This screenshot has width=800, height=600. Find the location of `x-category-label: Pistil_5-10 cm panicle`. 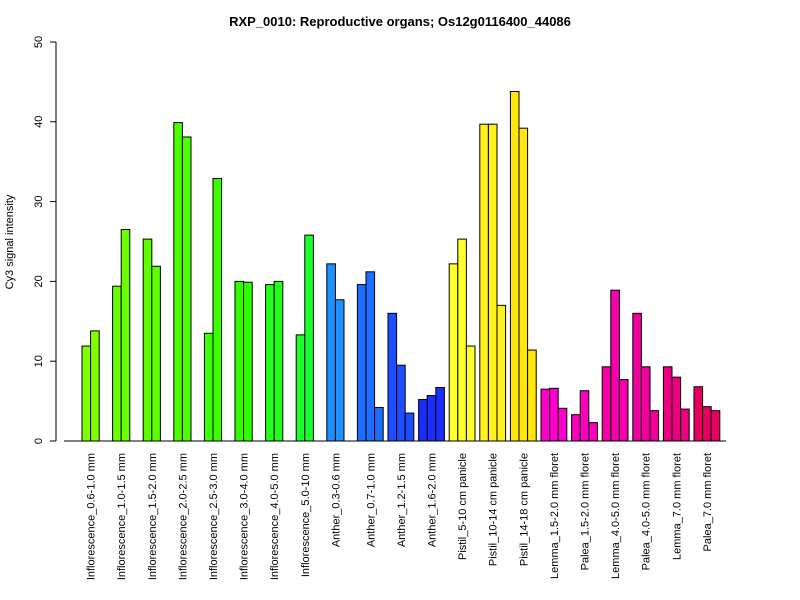

x-category-label: Pistil_5-10 cm panicle is located at coordinates (463, 506).